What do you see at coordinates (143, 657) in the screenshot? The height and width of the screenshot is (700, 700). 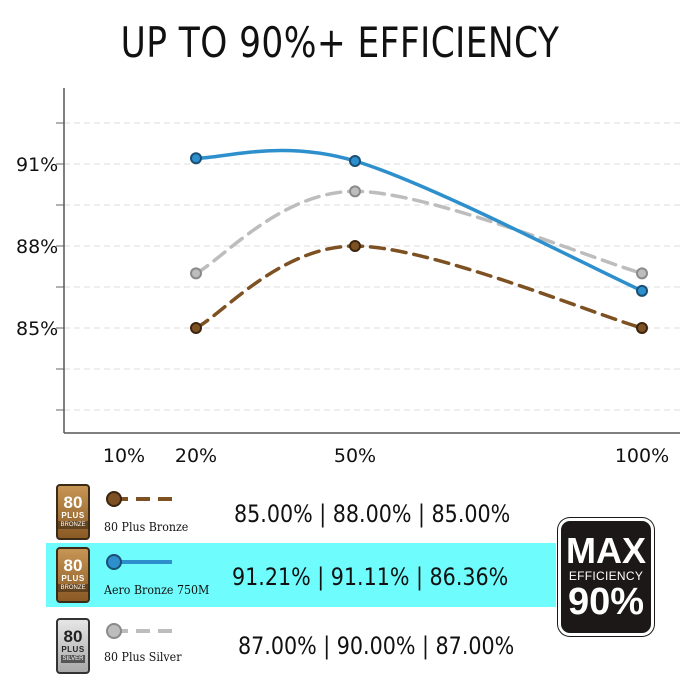 I see `legend-label-silver: 80 Plus Silver` at bounding box center [143, 657].